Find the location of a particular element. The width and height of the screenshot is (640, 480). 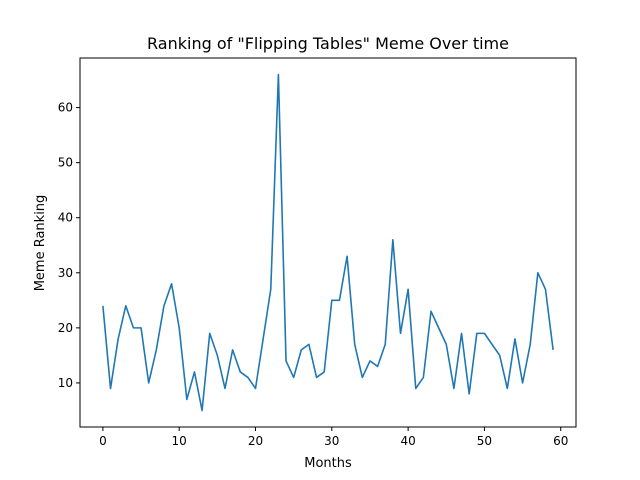

x-tick-label: 50 is located at coordinates (484, 441).